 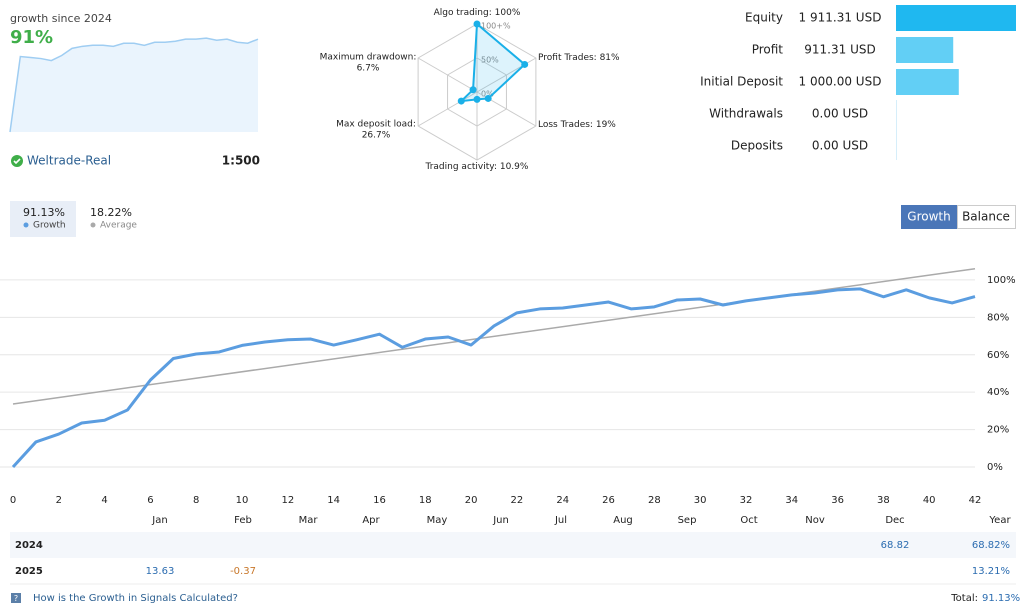 I want to click on balance-label: Withdrawals, so click(x=746, y=114).